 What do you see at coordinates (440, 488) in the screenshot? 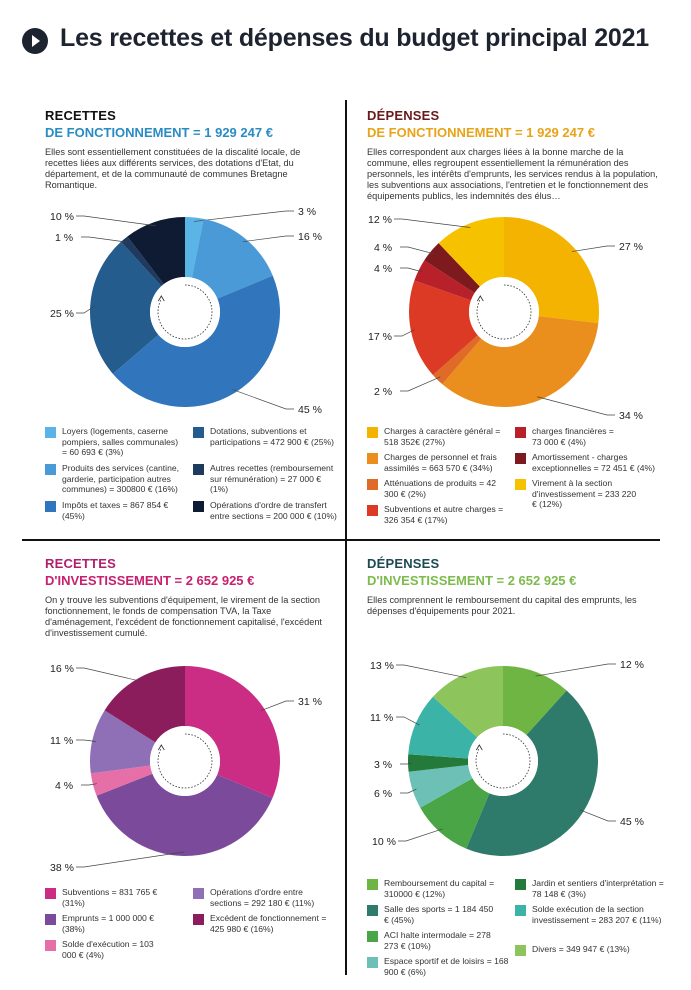
I see `legend-label: Atténuations de produits = 42 300 € (2%)` at bounding box center [440, 488].